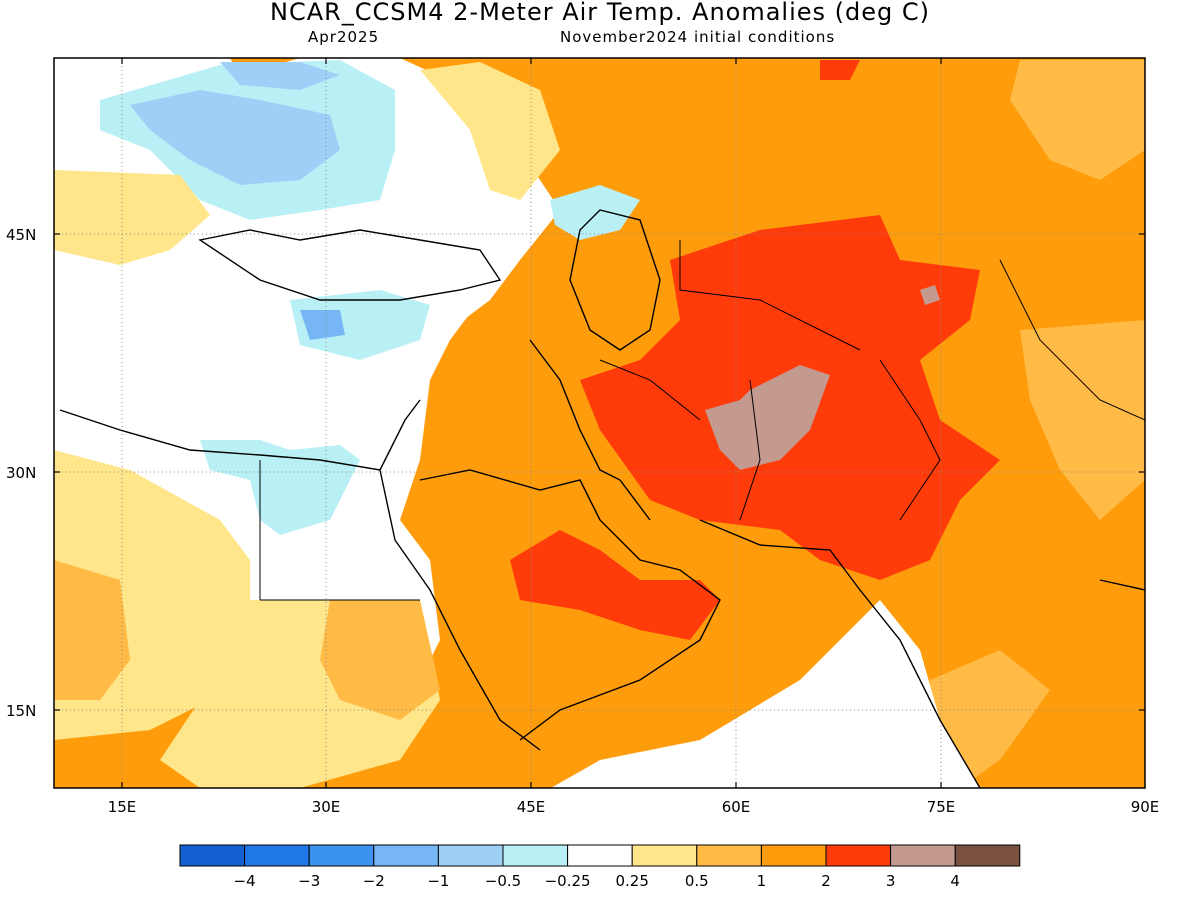 This screenshot has width=1200, height=900. What do you see at coordinates (374, 881) in the screenshot?
I see `colorbar-tick-label: −2` at bounding box center [374, 881].